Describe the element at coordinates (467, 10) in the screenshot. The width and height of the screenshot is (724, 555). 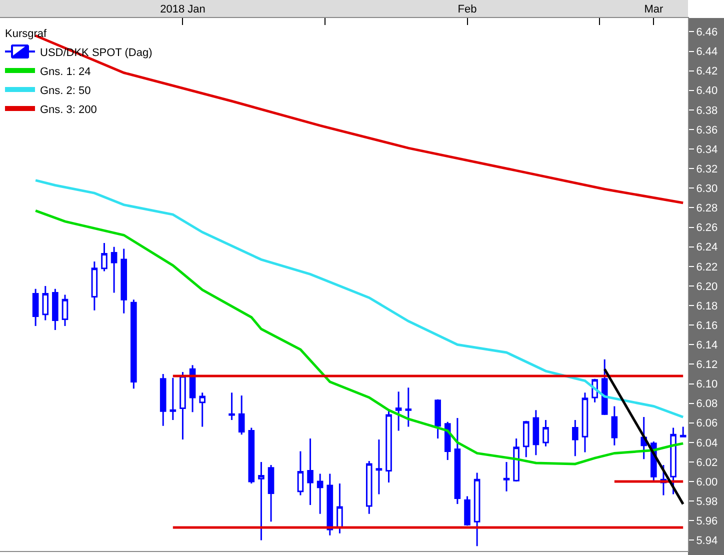
I see `x-tick-label: Feb` at that location.